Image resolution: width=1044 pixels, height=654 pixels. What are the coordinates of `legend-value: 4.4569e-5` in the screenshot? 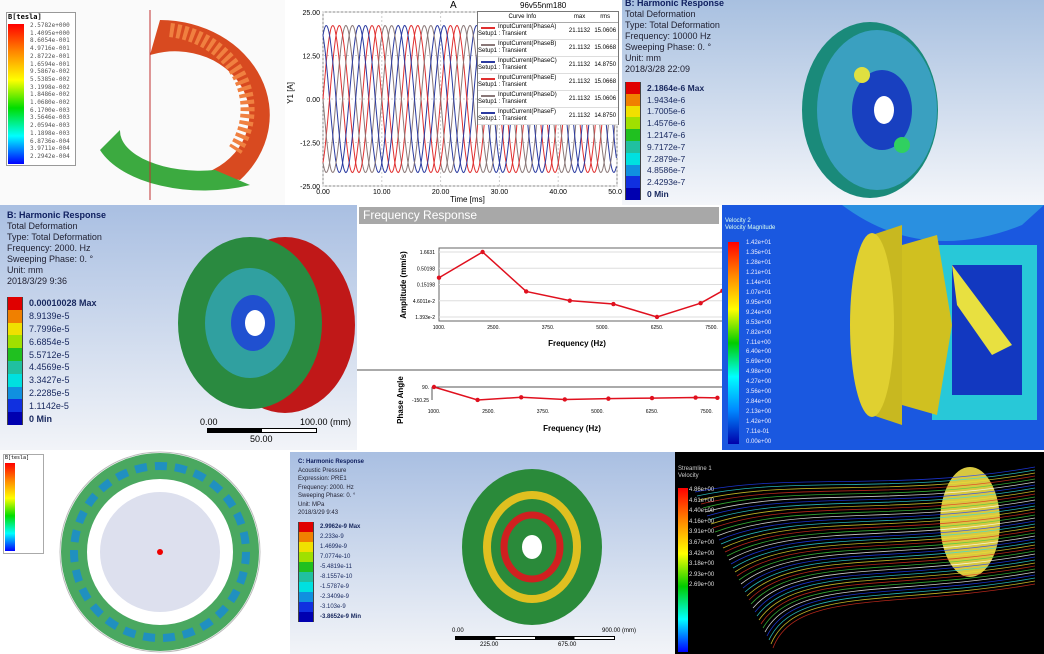 It's located at (49, 367).